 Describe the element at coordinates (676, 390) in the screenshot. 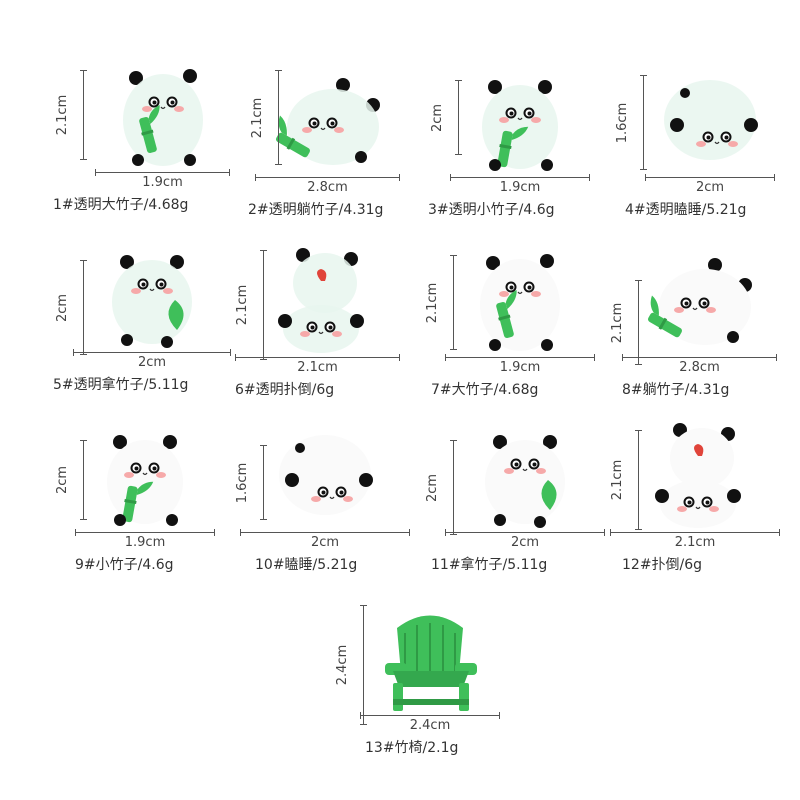

I see `item-caption: 8#躺竹子/4.31g` at that location.